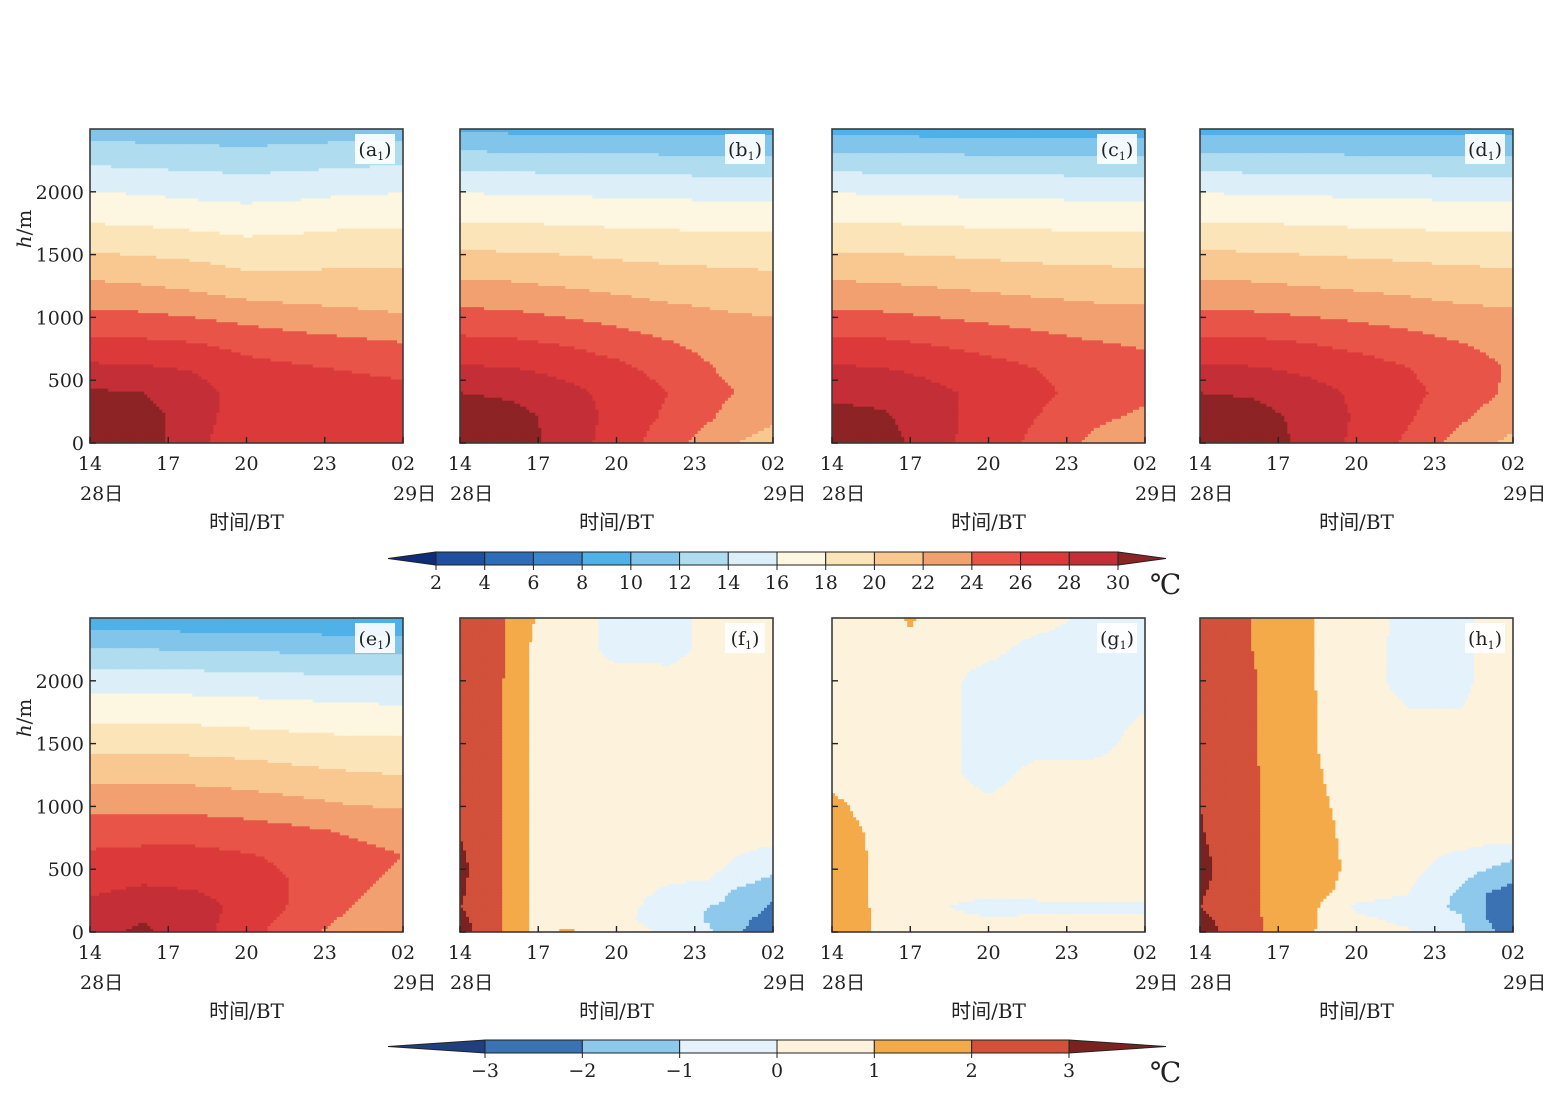  Describe the element at coordinates (247, 286) in the screenshot. I see `contour-field` at that location.